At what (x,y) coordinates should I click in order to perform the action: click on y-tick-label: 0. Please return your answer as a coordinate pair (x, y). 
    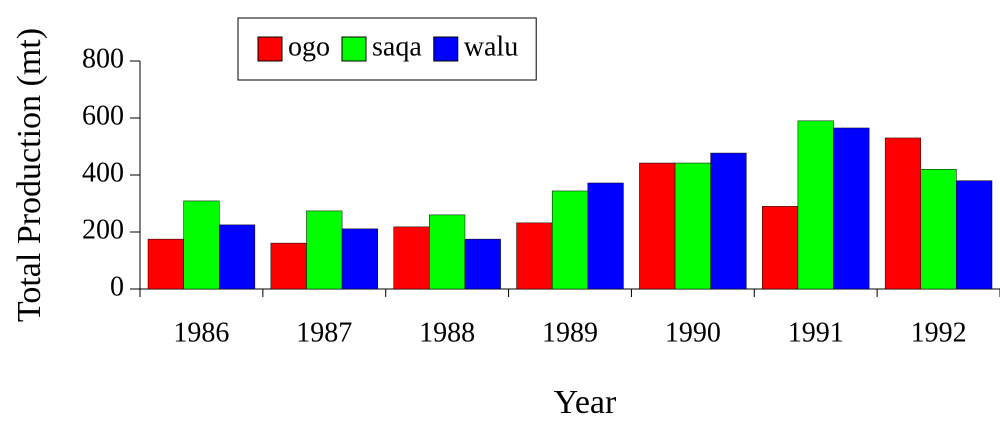
    Looking at the image, I should click on (117, 286).